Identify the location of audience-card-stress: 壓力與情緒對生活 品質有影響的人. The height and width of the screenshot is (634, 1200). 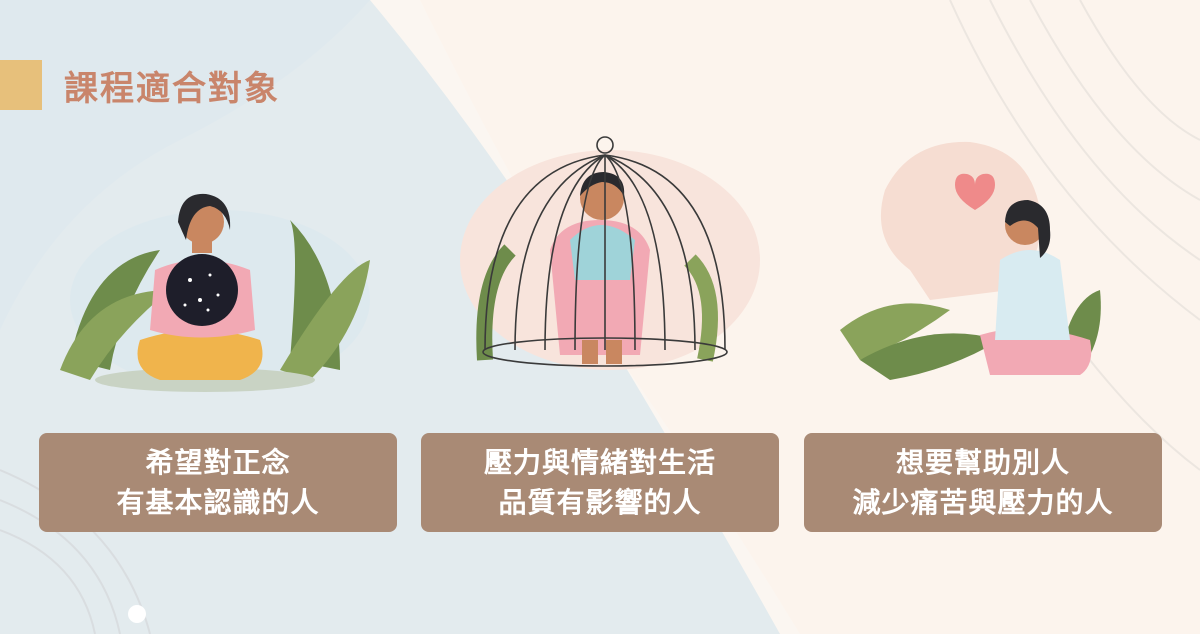
(600, 482).